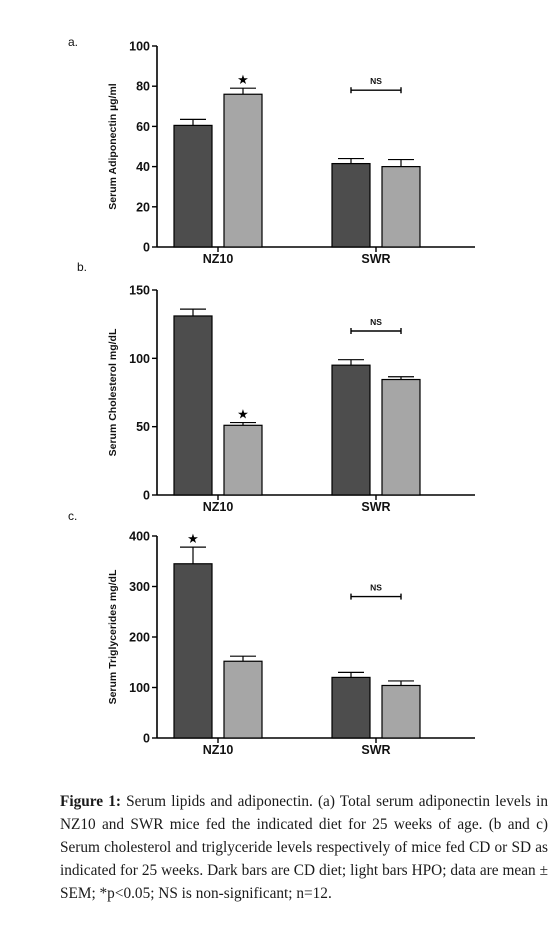 This screenshot has height=948, width=550. Describe the element at coordinates (90, 801) in the screenshot. I see `caption-label: Figure 1:` at that location.